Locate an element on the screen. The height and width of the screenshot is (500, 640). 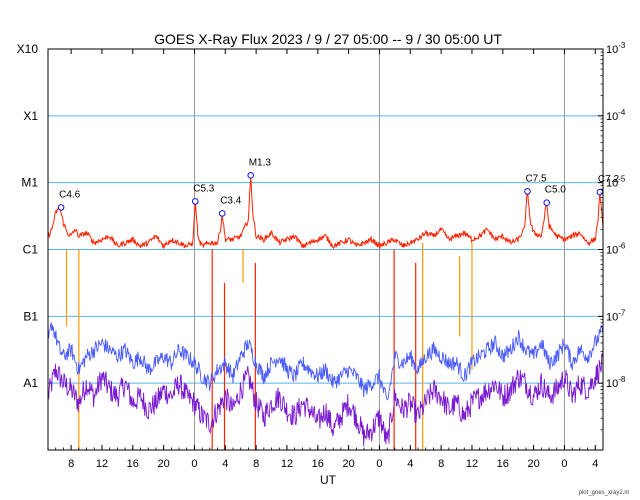
x-tick-labels: 8 12 16 20 0 4 8 12 16 20 0 4 8 12 16 20 0 4 is located at coordinates (333, 464).